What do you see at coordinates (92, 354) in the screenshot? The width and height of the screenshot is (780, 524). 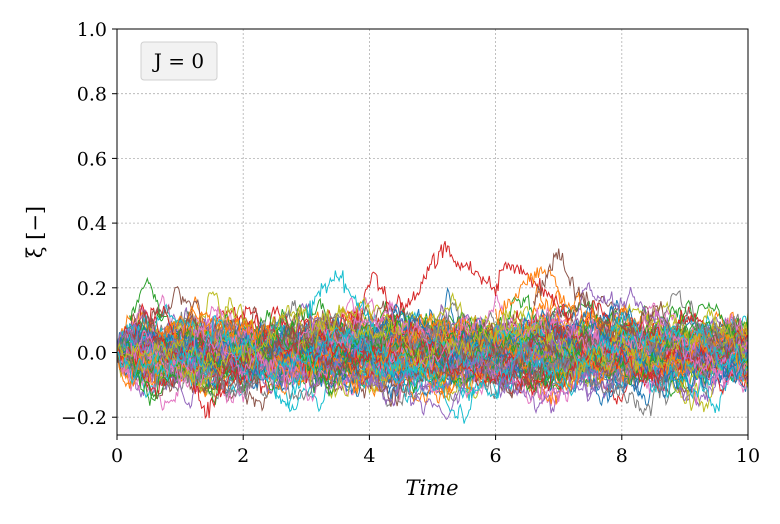 I see `y-tick-label: 0.0` at bounding box center [92, 354].